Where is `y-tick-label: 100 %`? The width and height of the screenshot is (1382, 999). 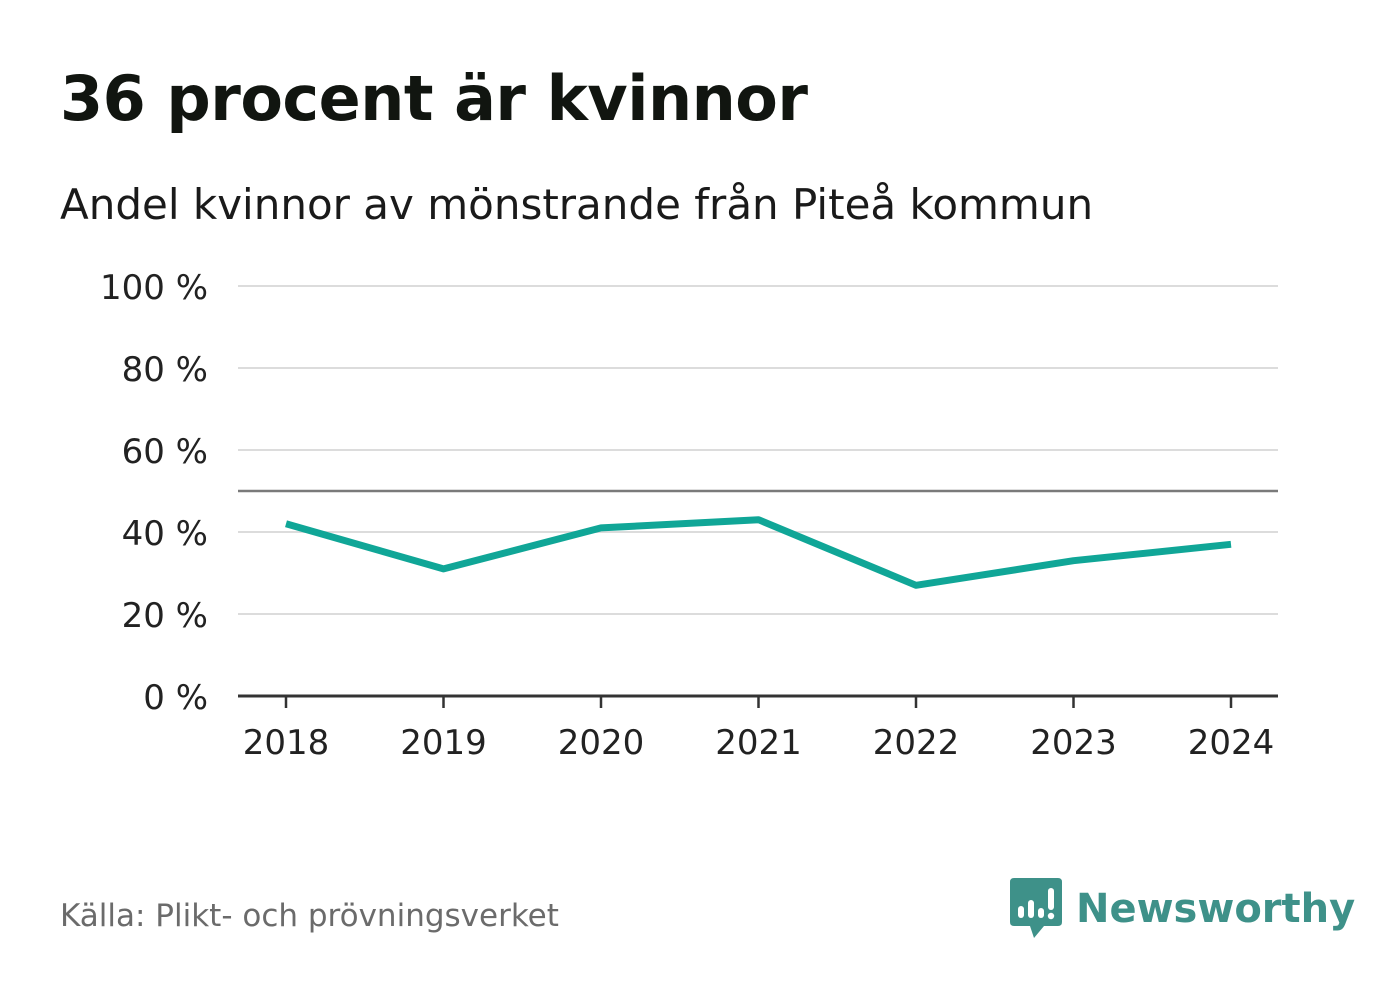 y-tick-label: 100 % is located at coordinates (154, 288).